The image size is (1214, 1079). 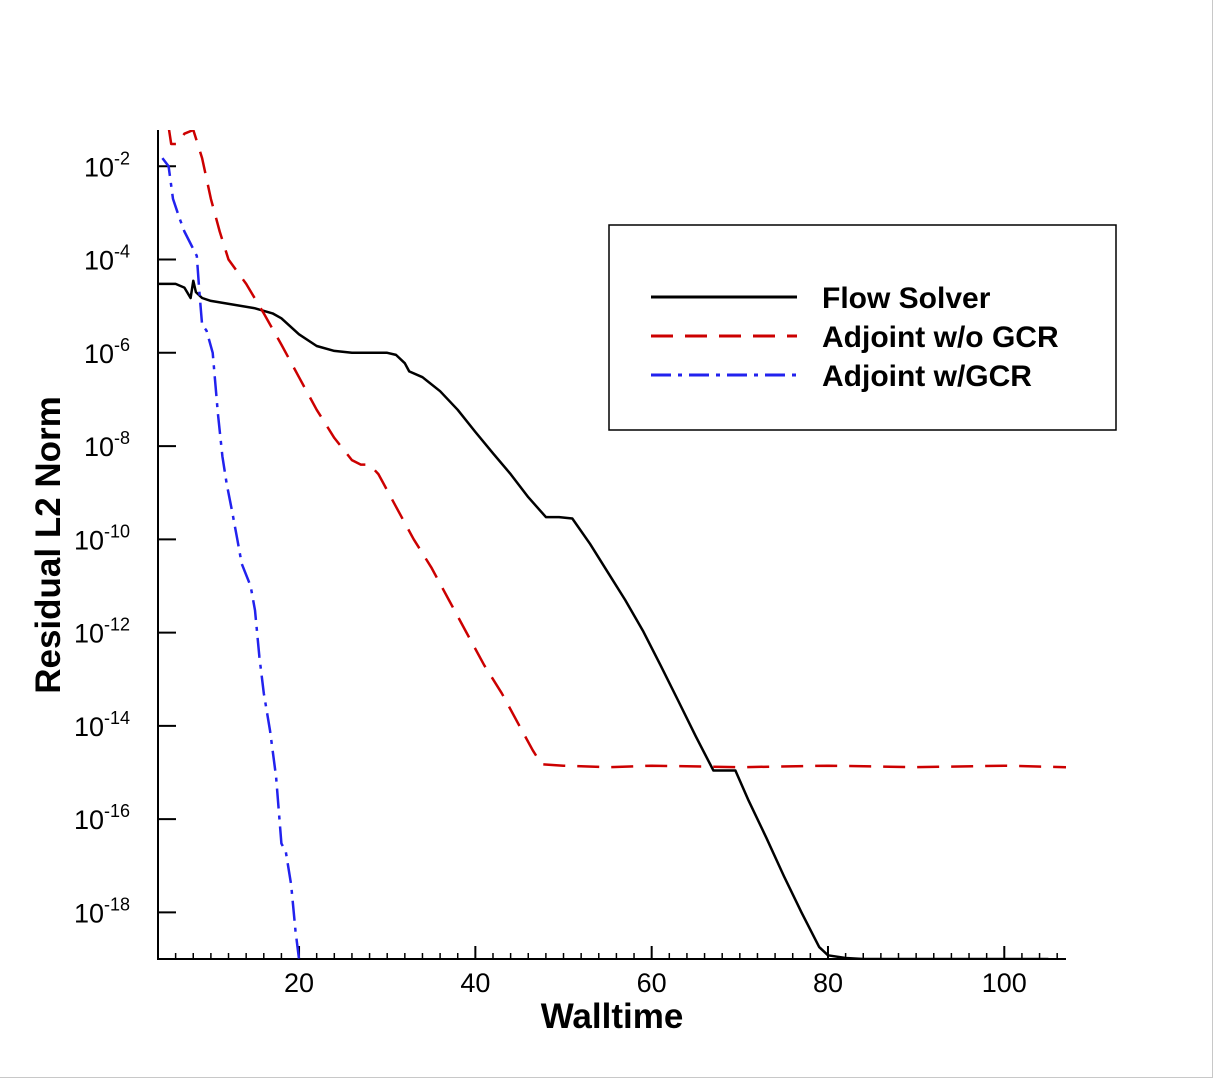 I want to click on y-axis-title: Residual L2 Norm, so click(x=48, y=545).